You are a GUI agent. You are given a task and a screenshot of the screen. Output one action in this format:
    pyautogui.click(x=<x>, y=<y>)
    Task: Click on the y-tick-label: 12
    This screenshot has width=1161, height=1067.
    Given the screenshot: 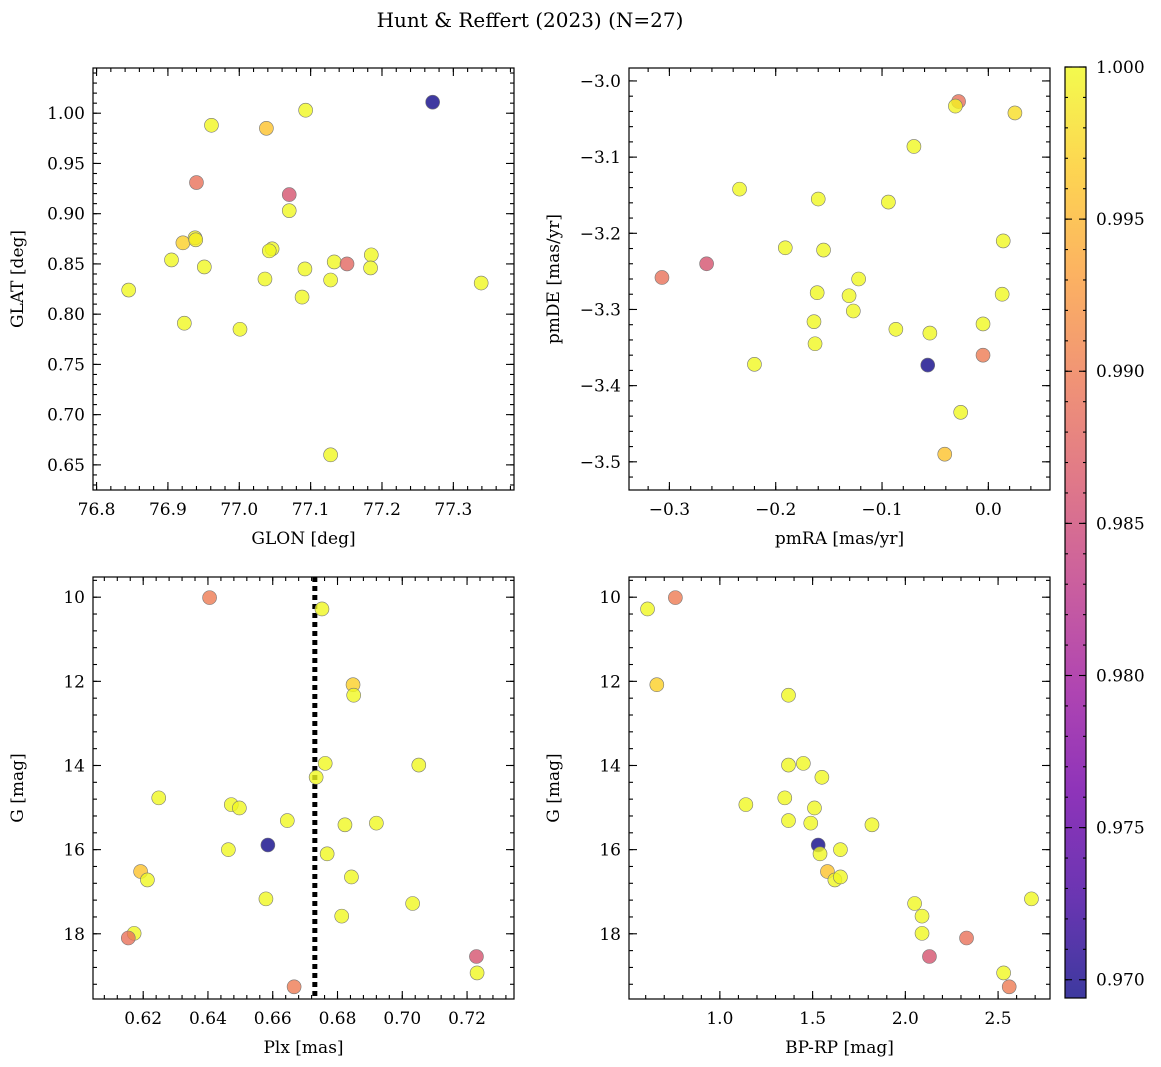 What is the action you would take?
    pyautogui.click(x=74, y=682)
    